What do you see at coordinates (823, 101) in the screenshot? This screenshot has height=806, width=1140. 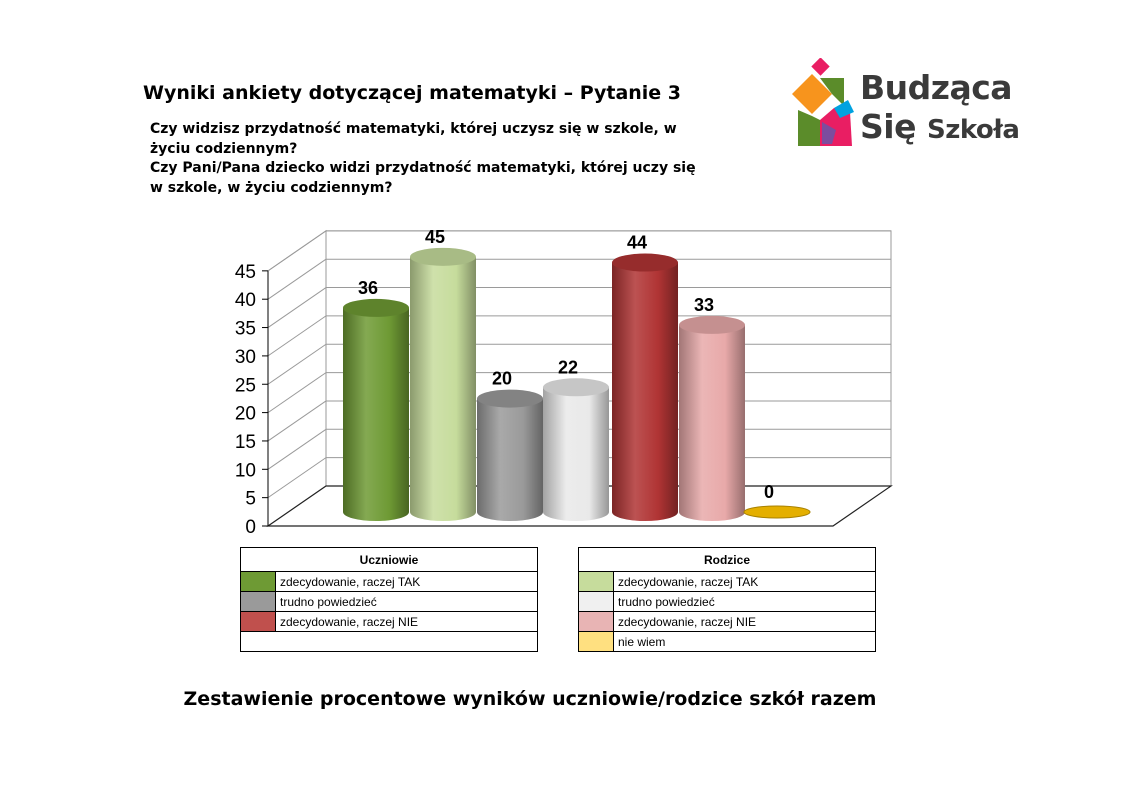 I see `logo-mark-icon` at bounding box center [823, 101].